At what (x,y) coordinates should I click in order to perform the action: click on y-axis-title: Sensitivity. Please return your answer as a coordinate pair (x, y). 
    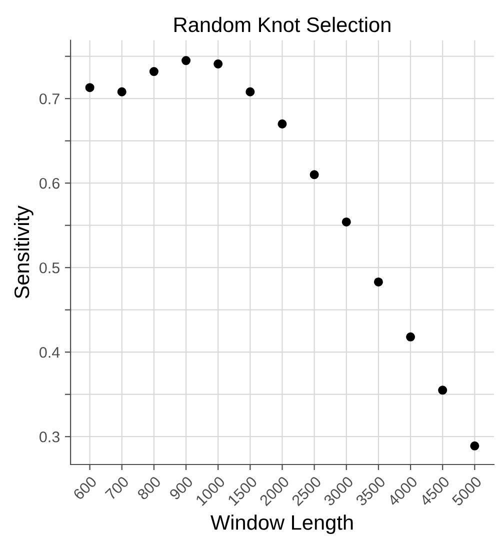
    Looking at the image, I should click on (24, 252).